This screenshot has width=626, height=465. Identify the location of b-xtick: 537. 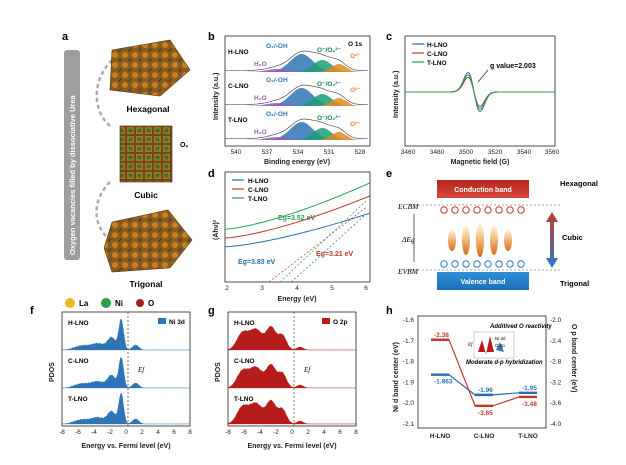
(267, 152).